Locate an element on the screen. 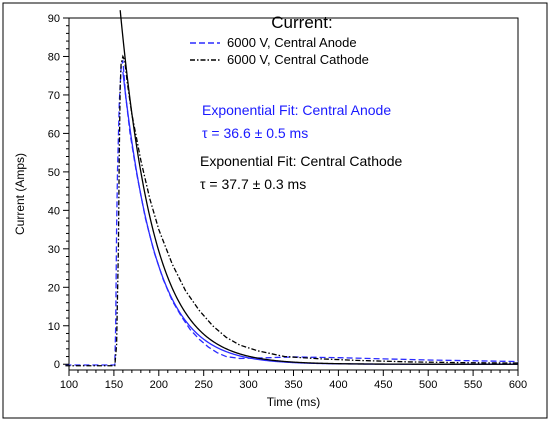 Image resolution: width=550 pixels, height=421 pixels. annotation-anode-fit-title: Exponential Fit: Central Anode is located at coordinates (296, 110).